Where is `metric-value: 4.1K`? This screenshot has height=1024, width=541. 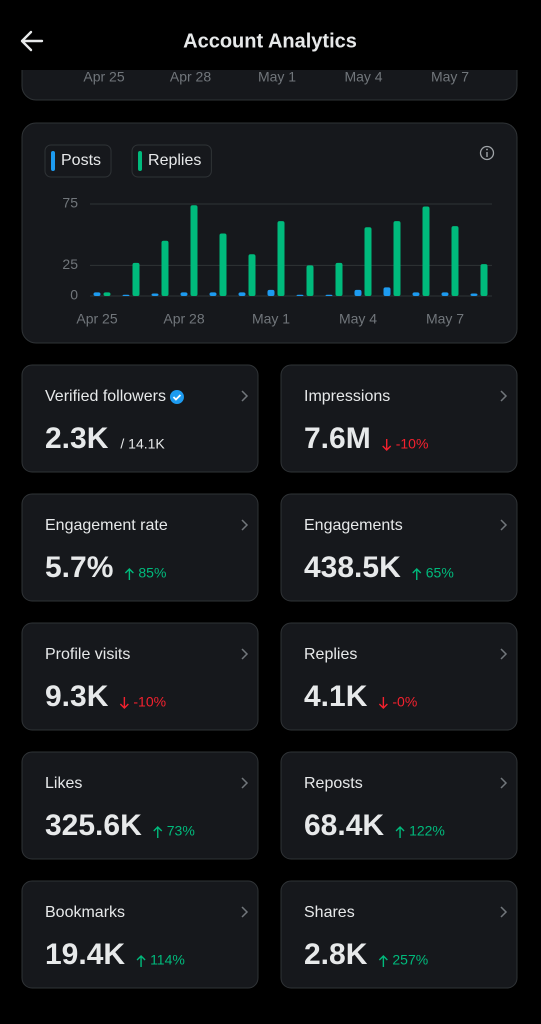
metric-value: 4.1K is located at coordinates (336, 696).